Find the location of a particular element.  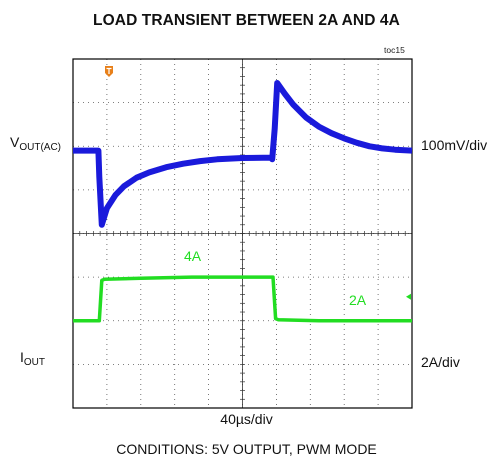

figure-id: toc15 is located at coordinates (394, 50).